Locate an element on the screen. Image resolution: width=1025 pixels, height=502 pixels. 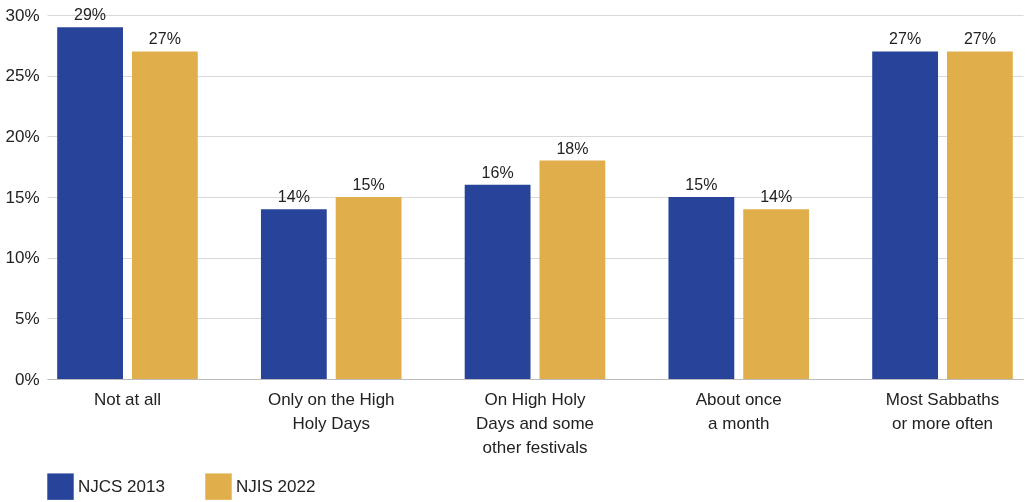
x-tick-label: On High Holy Days and some other festivals is located at coordinates (535, 423).